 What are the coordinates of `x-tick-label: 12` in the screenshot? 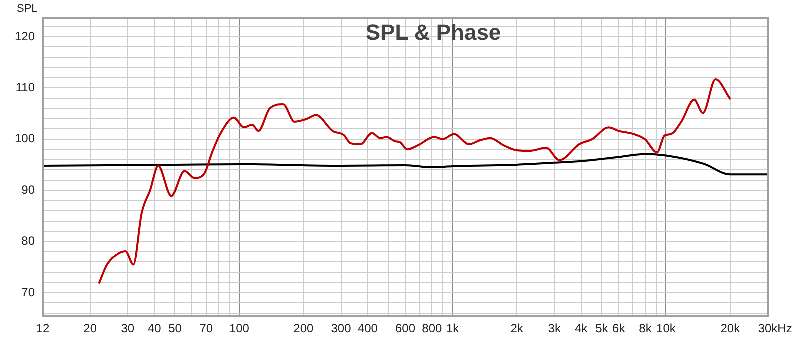 It's located at (43, 329).